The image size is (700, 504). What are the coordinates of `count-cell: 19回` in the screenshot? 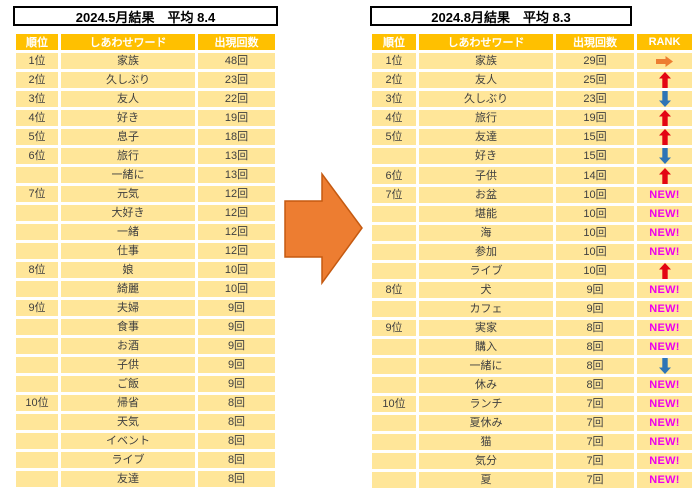 It's located at (236, 118).